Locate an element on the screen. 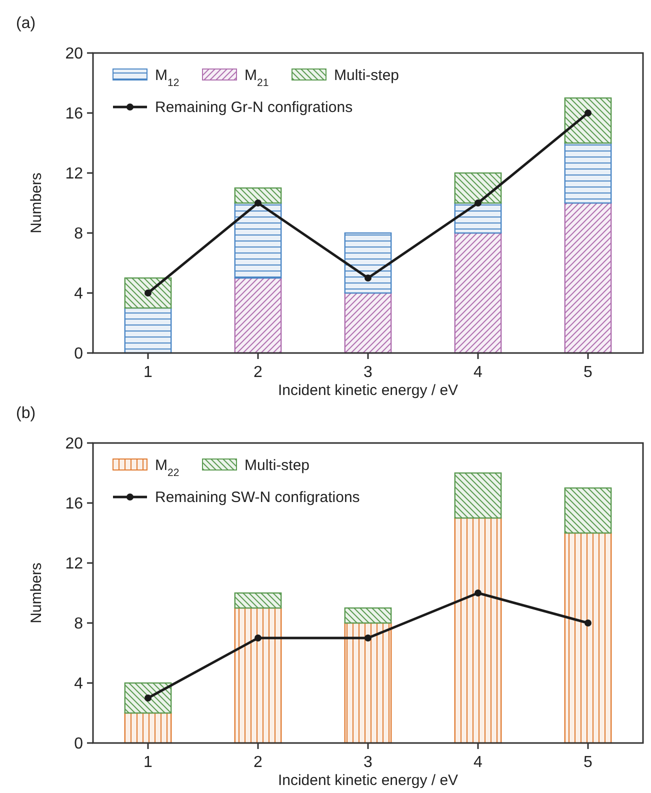  text: (a) is located at coordinates (26, 23).